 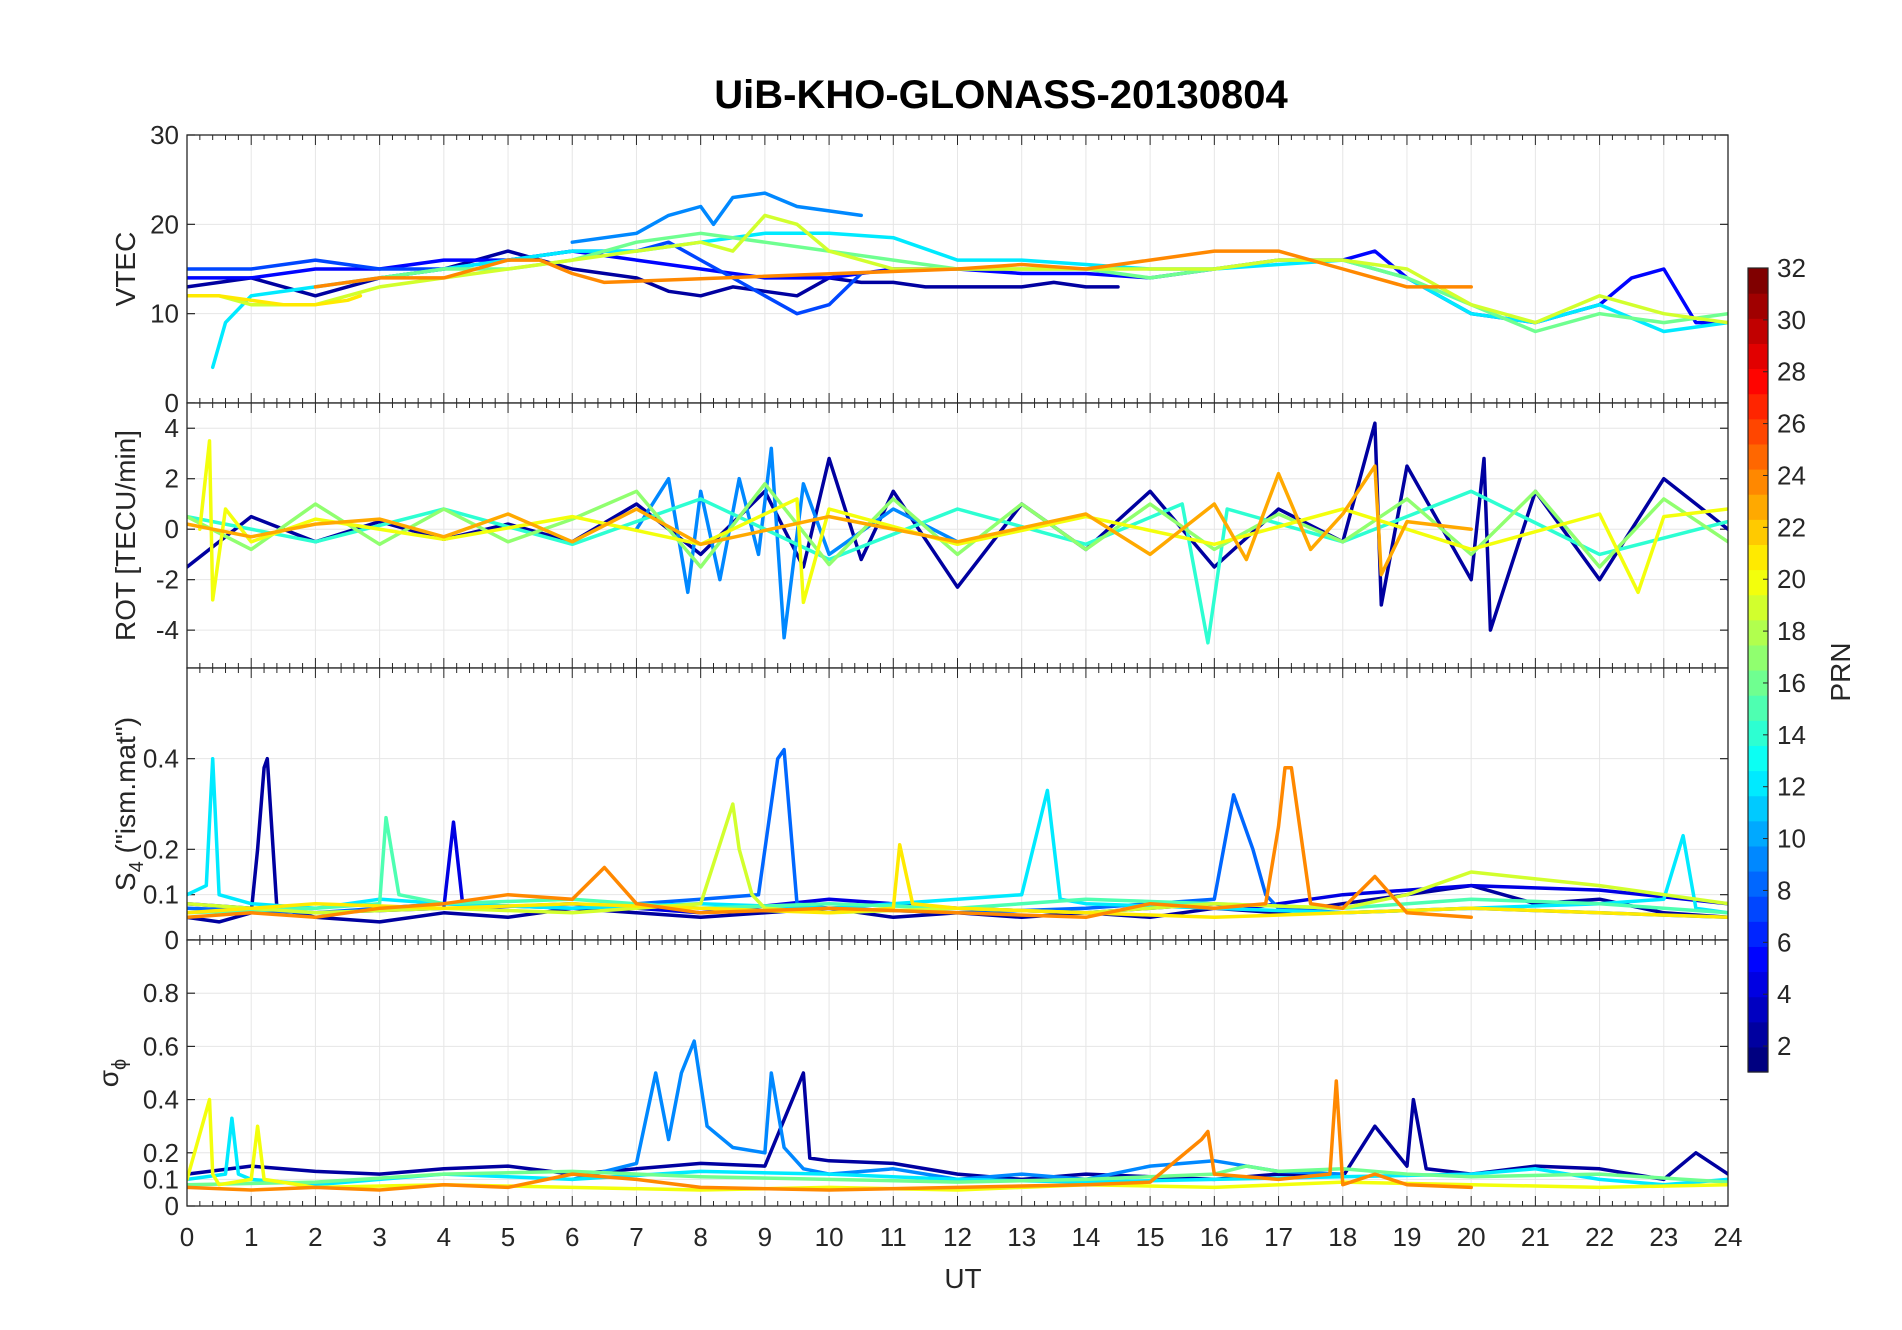 I want to click on colorbar-tick-label: 6, so click(x=1784, y=942).